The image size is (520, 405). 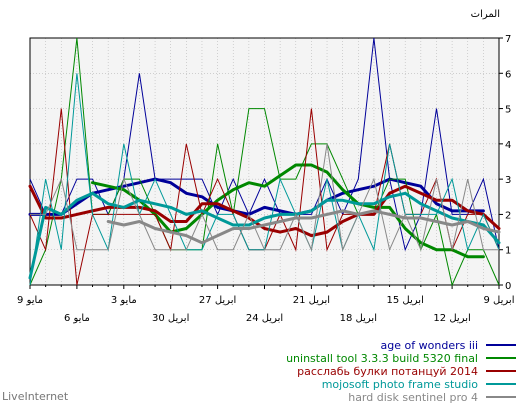 What do you see at coordinates (508, 180) in the screenshot?
I see `y-tick-label: 3` at bounding box center [508, 180].